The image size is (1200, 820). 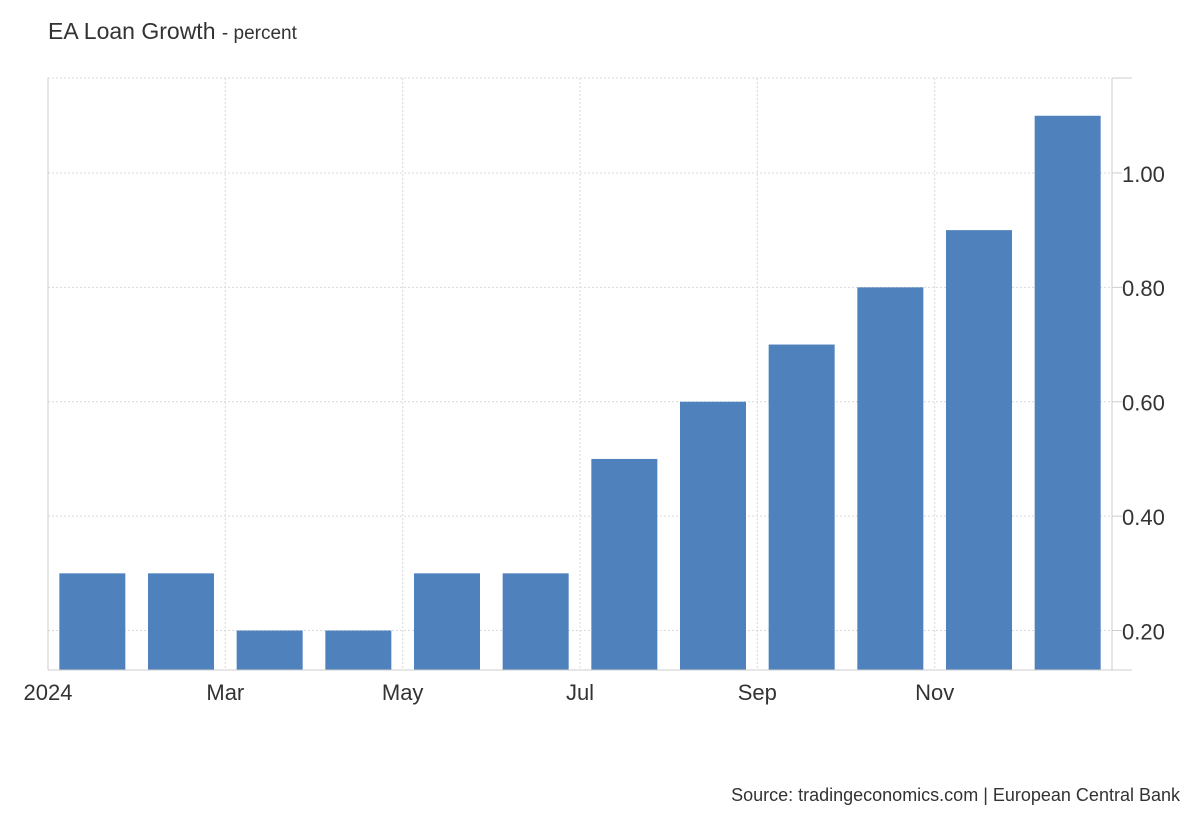 What do you see at coordinates (1143, 288) in the screenshot?
I see `y-tick-label: 0.80` at bounding box center [1143, 288].